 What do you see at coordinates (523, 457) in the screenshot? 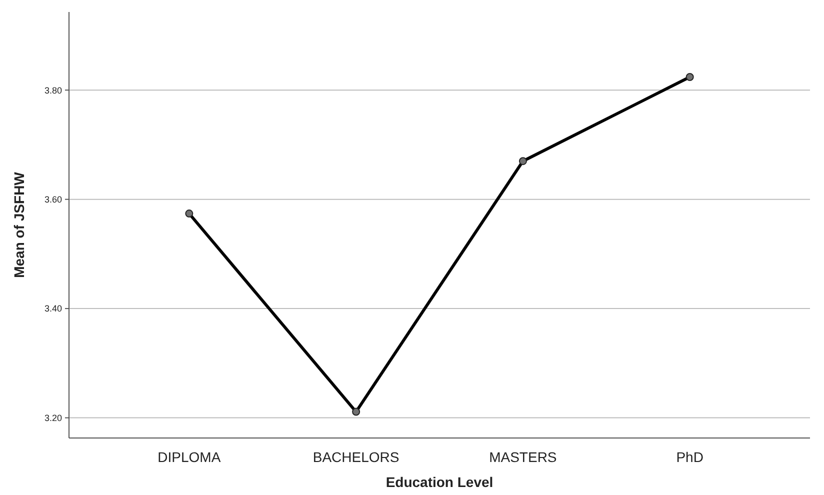
I see `x-tick-label: MASTERS` at bounding box center [523, 457].